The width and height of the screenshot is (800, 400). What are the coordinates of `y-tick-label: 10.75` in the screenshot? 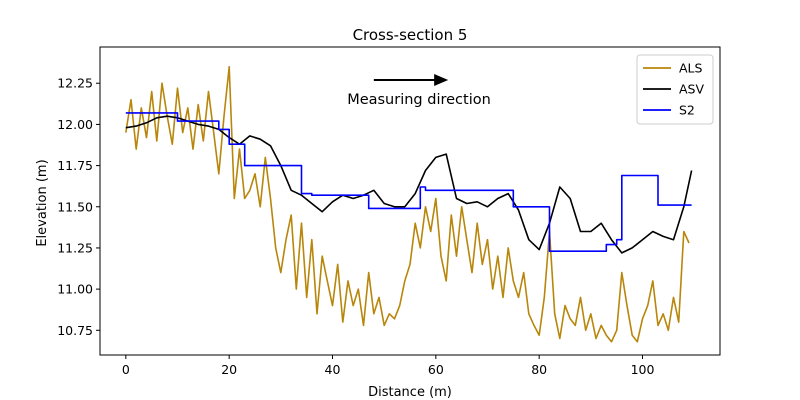 It's located at (75, 330).